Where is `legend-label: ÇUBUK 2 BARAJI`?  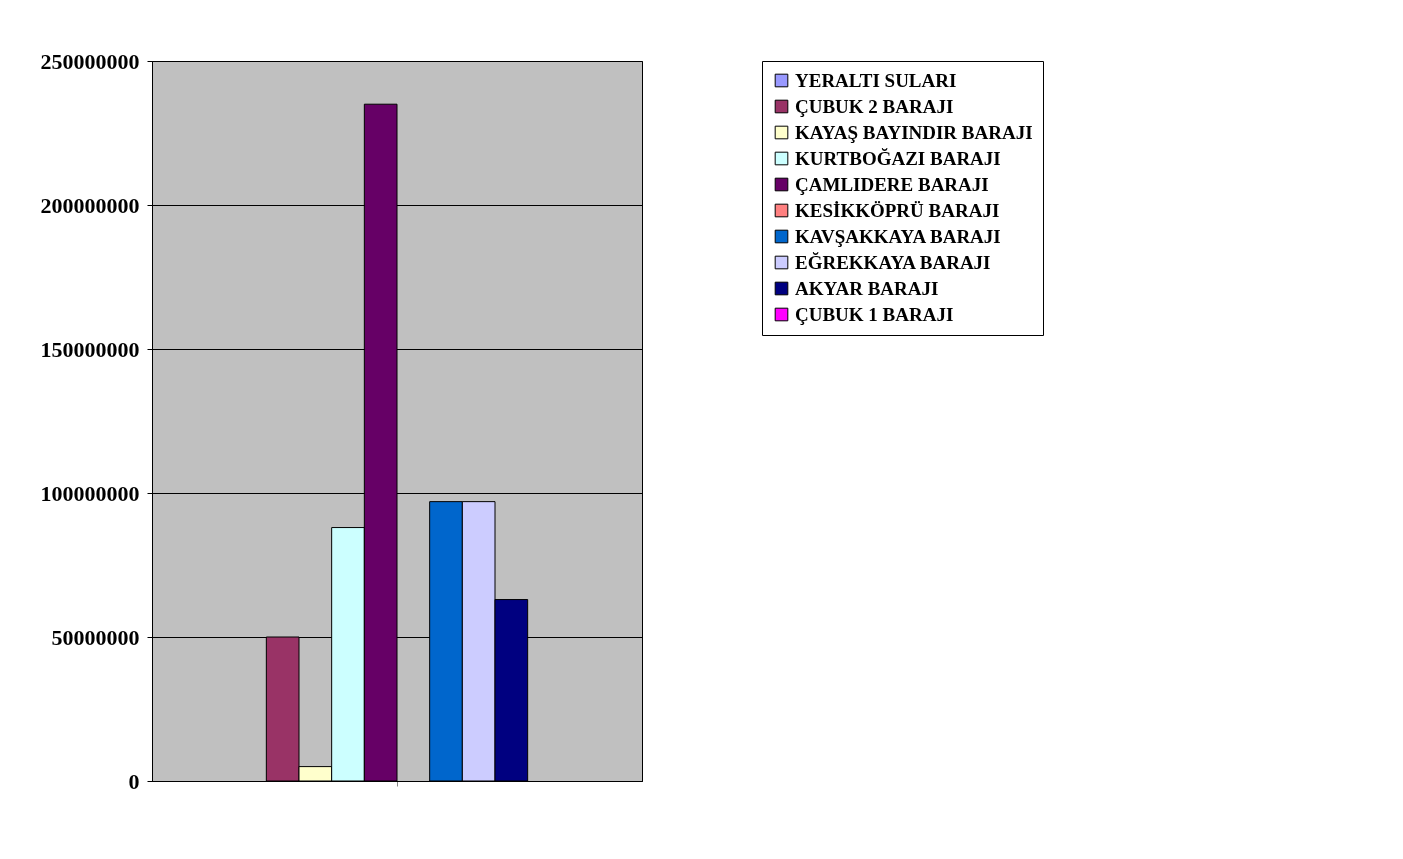
legend-label: ÇUBUK 2 BARAJI is located at coordinates (874, 106).